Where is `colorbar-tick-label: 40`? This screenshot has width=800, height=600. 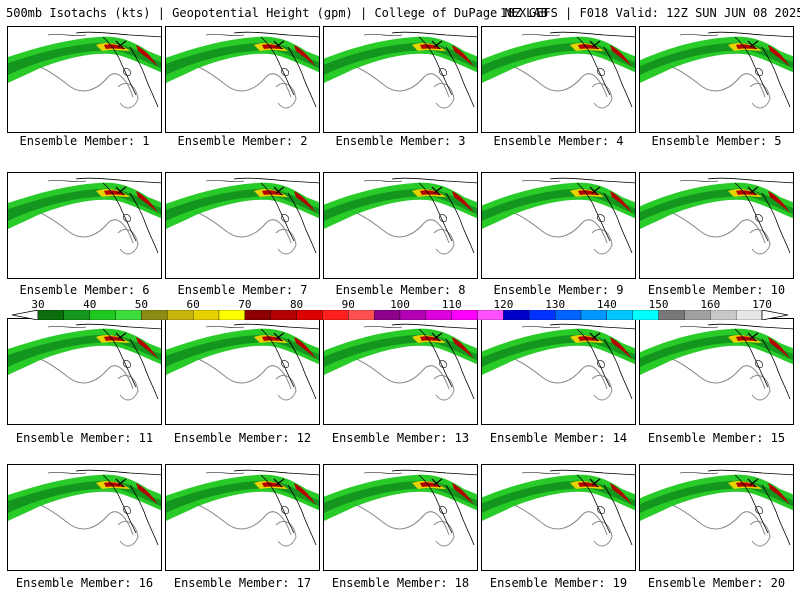
colorbar-tick-label: 40 is located at coordinates (90, 304).